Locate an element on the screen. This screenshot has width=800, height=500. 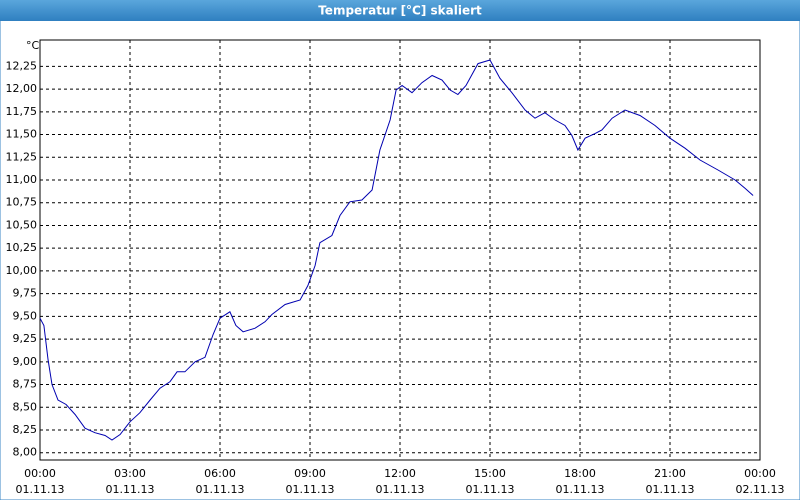
y-axis-label: °C is located at coordinates (33, 45).